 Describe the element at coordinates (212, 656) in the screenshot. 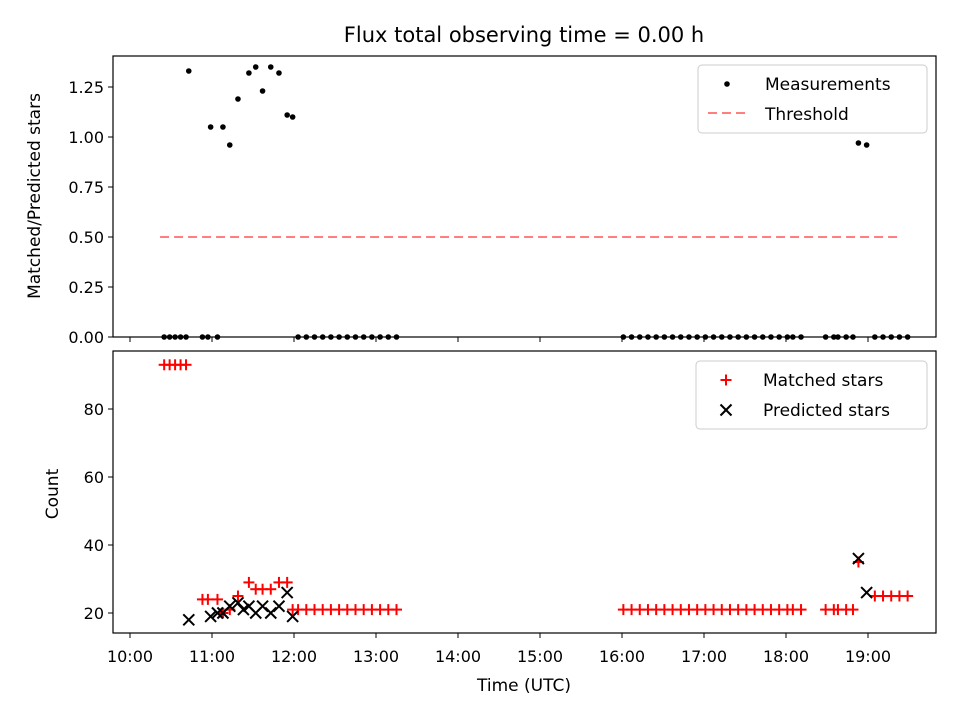

I see `x-tick-label: 11:00` at that location.